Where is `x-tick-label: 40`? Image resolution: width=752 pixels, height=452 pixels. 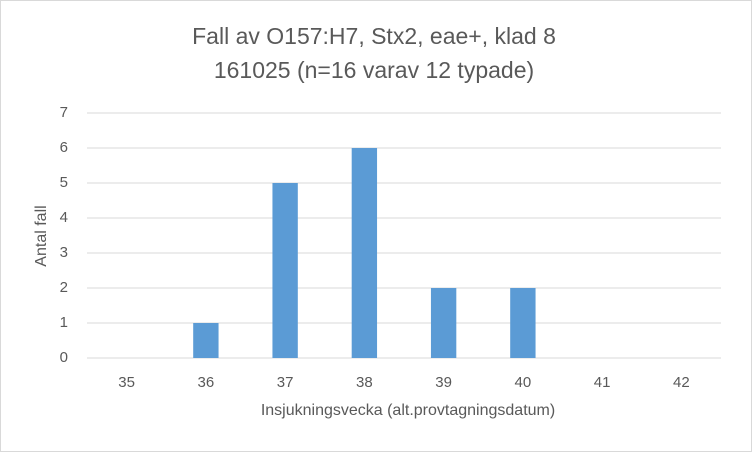
x-tick-label: 40 is located at coordinates (523, 382).